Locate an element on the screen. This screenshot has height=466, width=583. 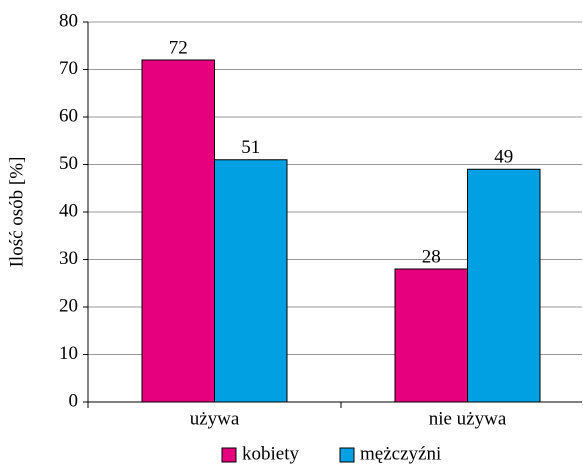
legend-label: kobiety is located at coordinates (270, 453).